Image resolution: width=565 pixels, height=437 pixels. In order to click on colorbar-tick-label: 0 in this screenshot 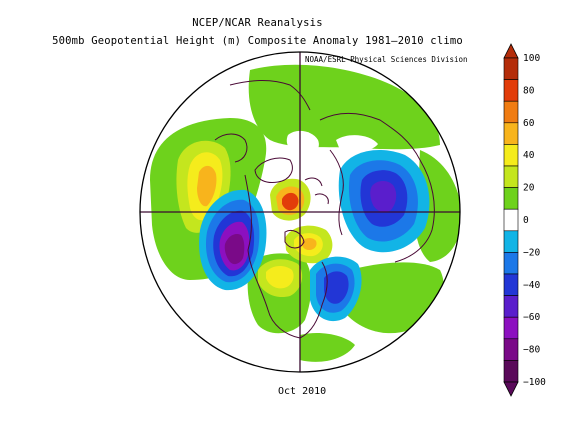, I will do `click(526, 220)`.